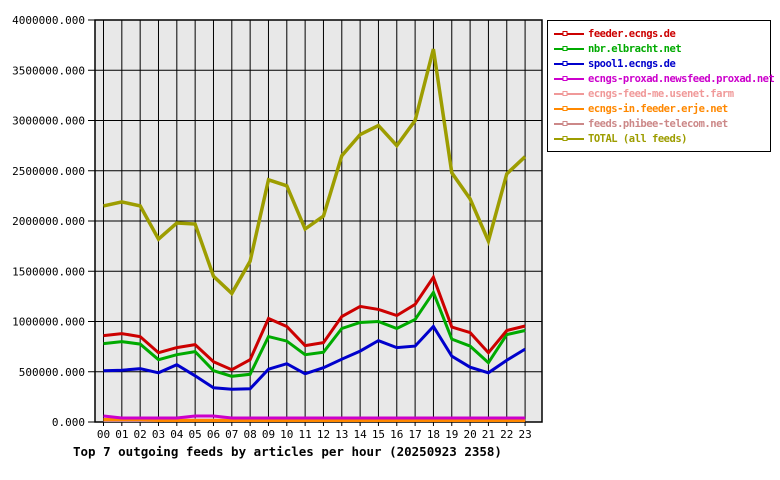 The image size is (780, 480). I want to click on series-line-feeder-ecngs-de, so click(314, 323).